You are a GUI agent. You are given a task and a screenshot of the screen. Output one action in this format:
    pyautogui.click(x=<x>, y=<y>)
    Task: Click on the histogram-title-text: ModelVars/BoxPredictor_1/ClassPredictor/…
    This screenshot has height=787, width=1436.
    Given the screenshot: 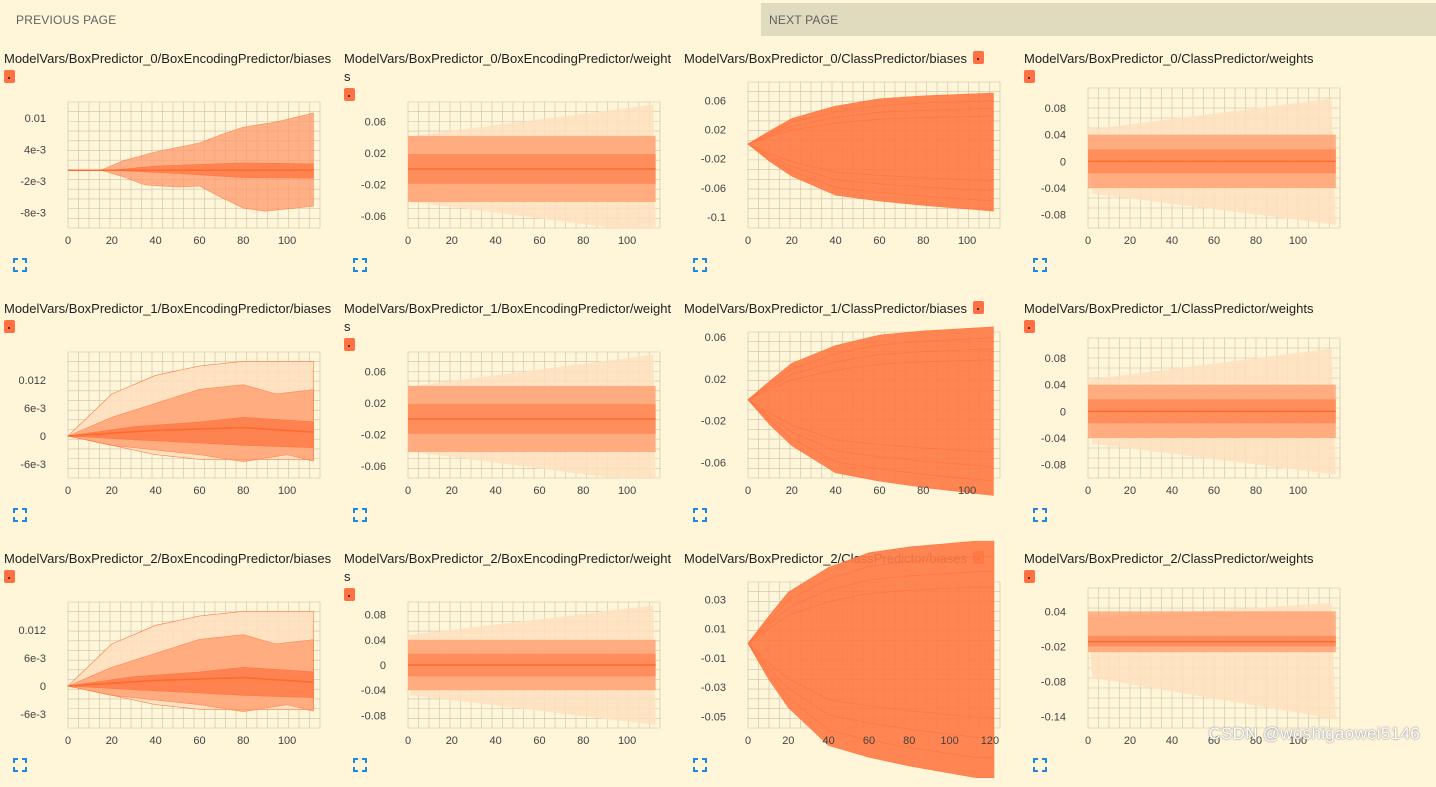 What is the action you would take?
    pyautogui.click(x=1169, y=308)
    